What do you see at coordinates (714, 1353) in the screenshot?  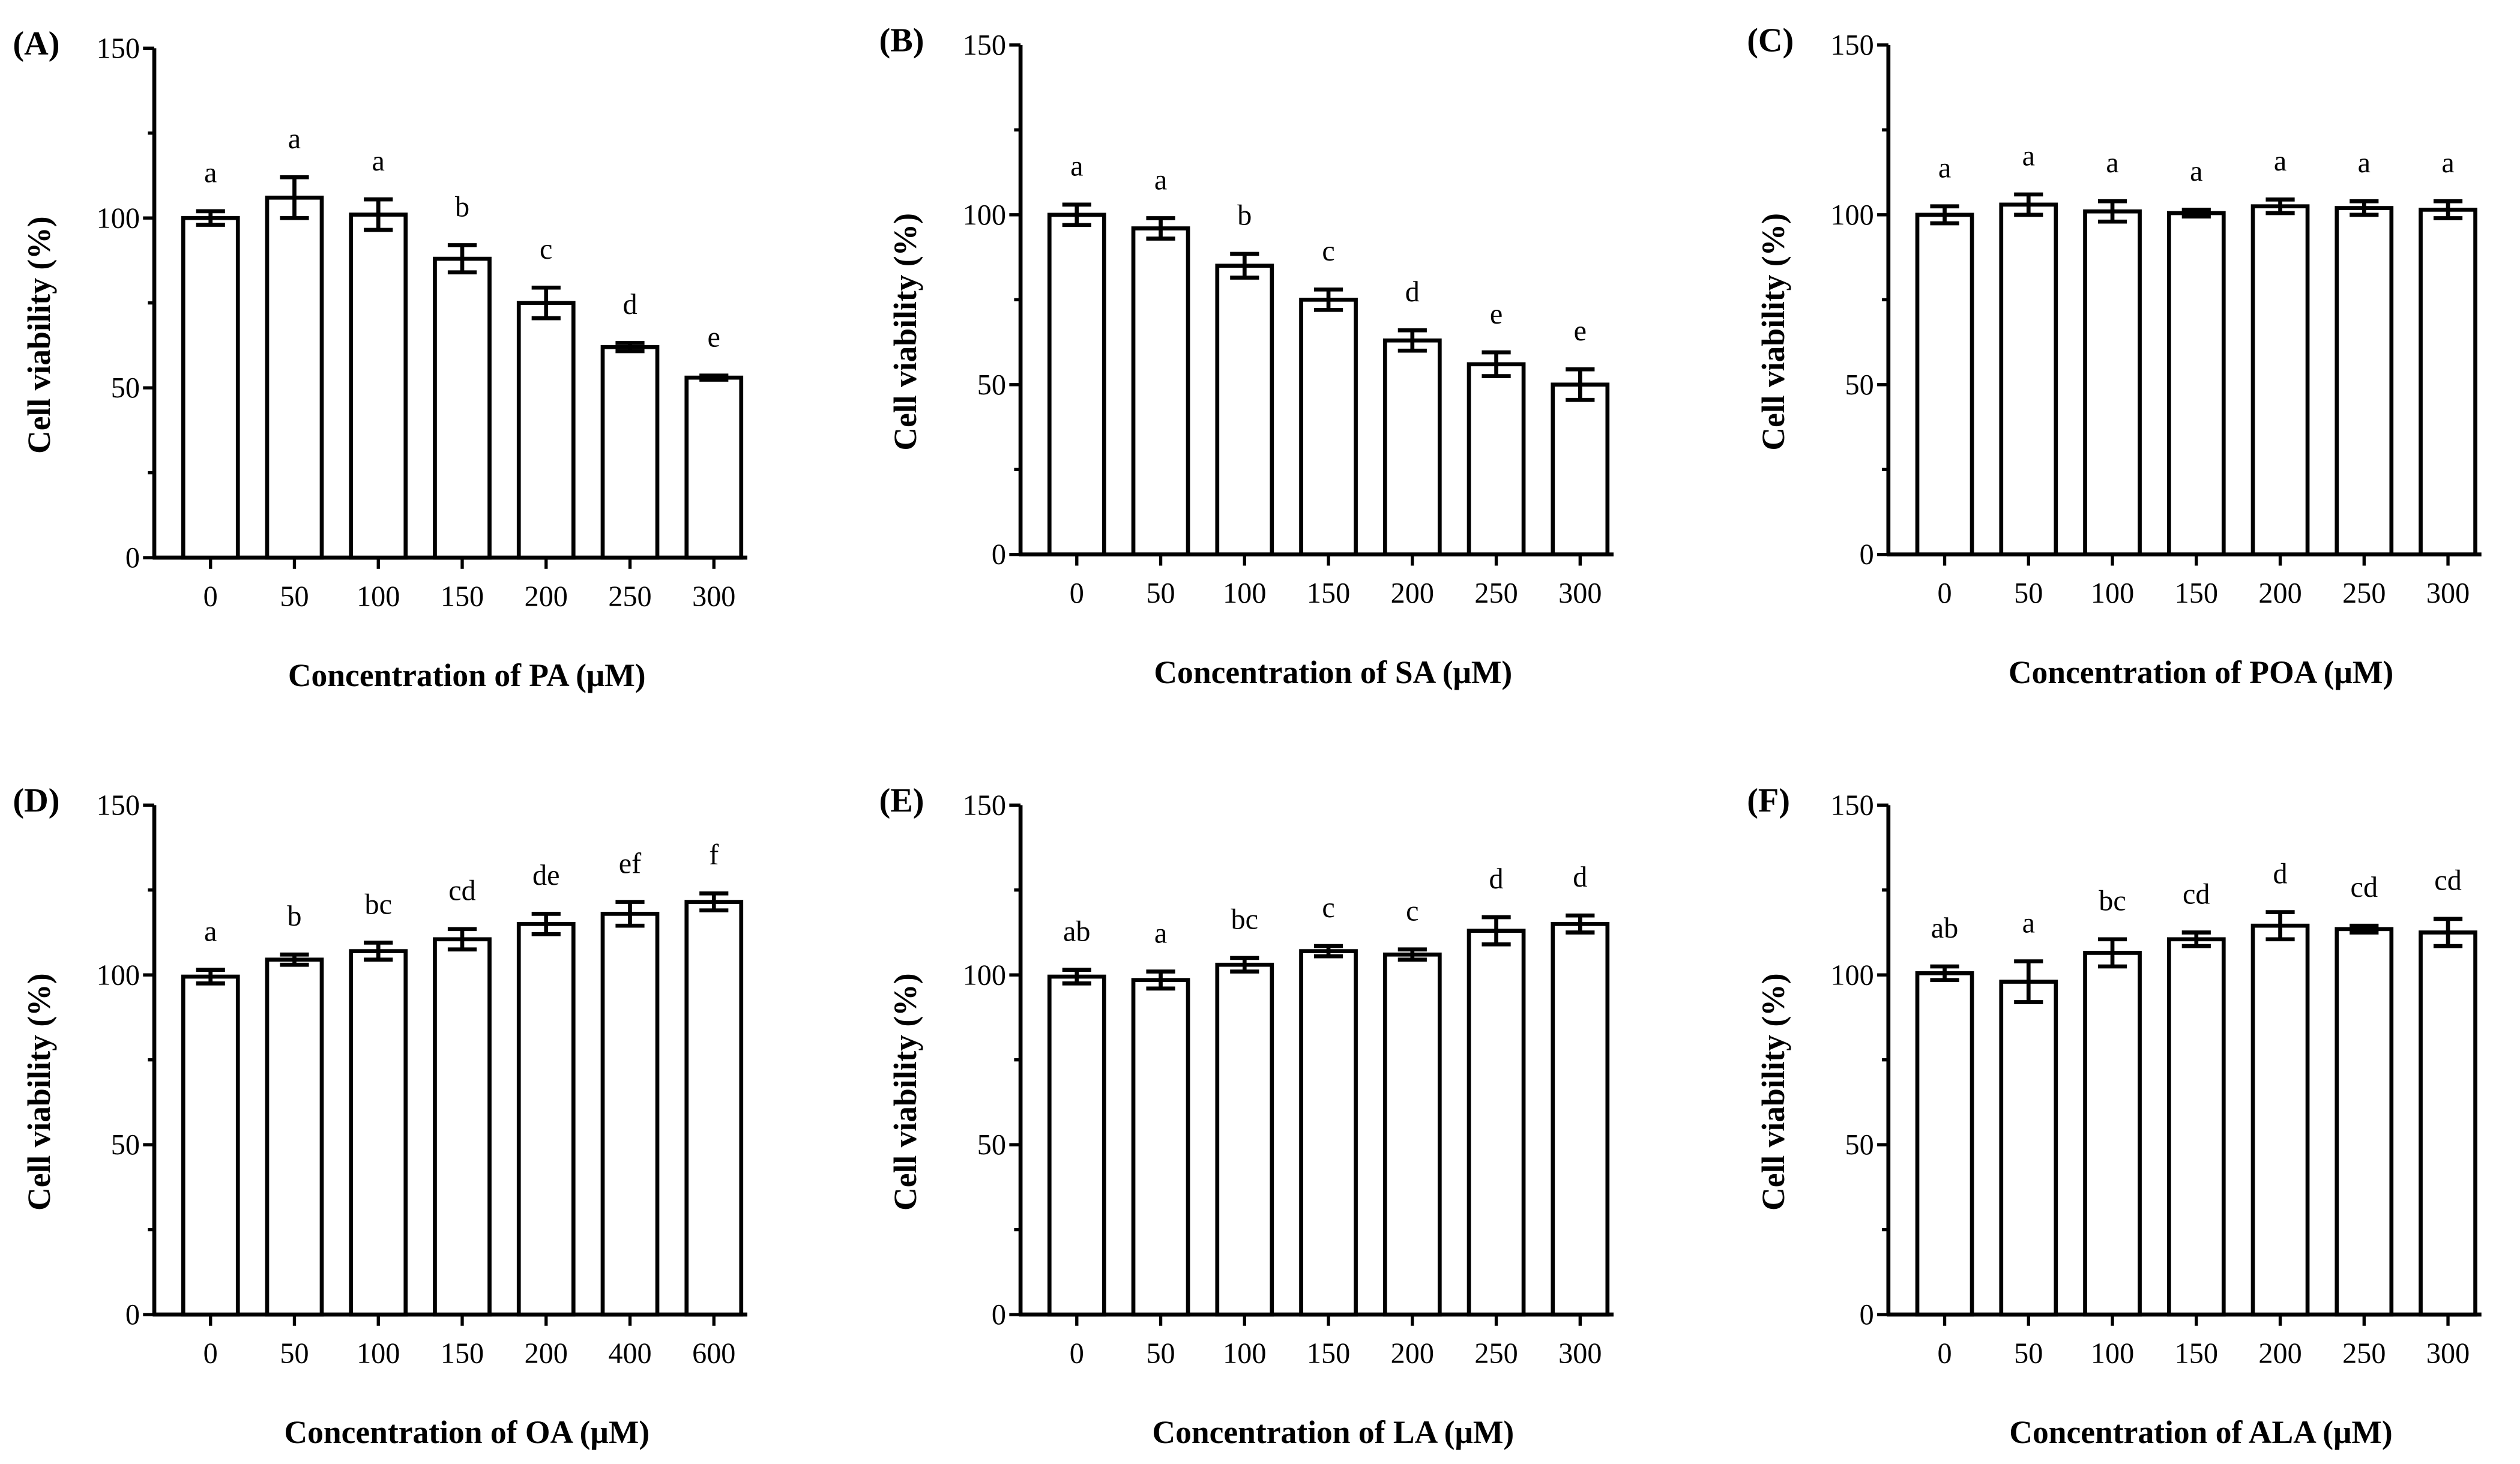 I see `x-tick-label: 600` at bounding box center [714, 1353].